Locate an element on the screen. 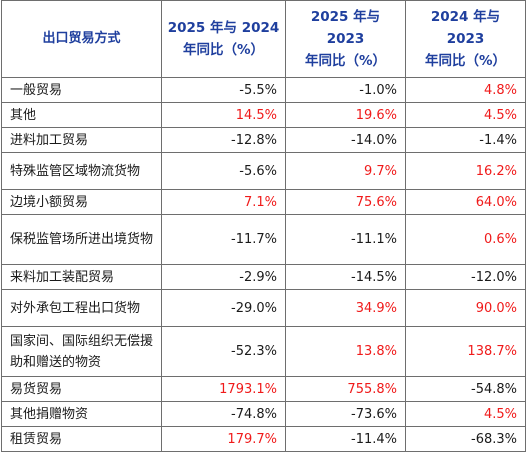 This screenshot has width=526, height=455. value-cell: 14.5% is located at coordinates (223, 115).